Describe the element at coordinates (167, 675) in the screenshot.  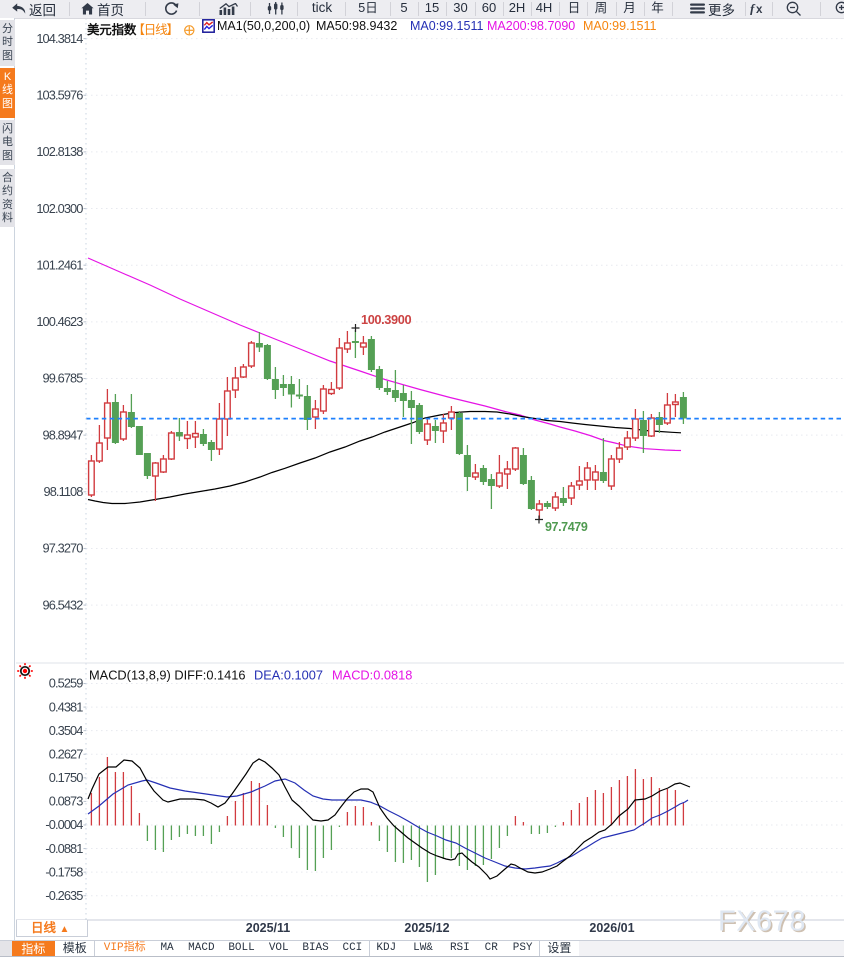
I see `svg-text: MACD(13,8,9) DIFF:0.1416` at that location.